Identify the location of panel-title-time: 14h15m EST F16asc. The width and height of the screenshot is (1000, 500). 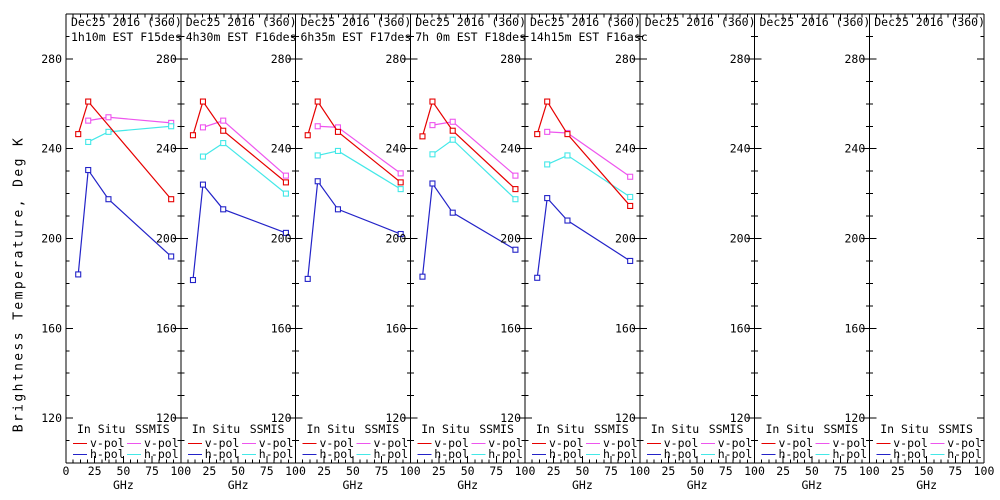
(589, 37).